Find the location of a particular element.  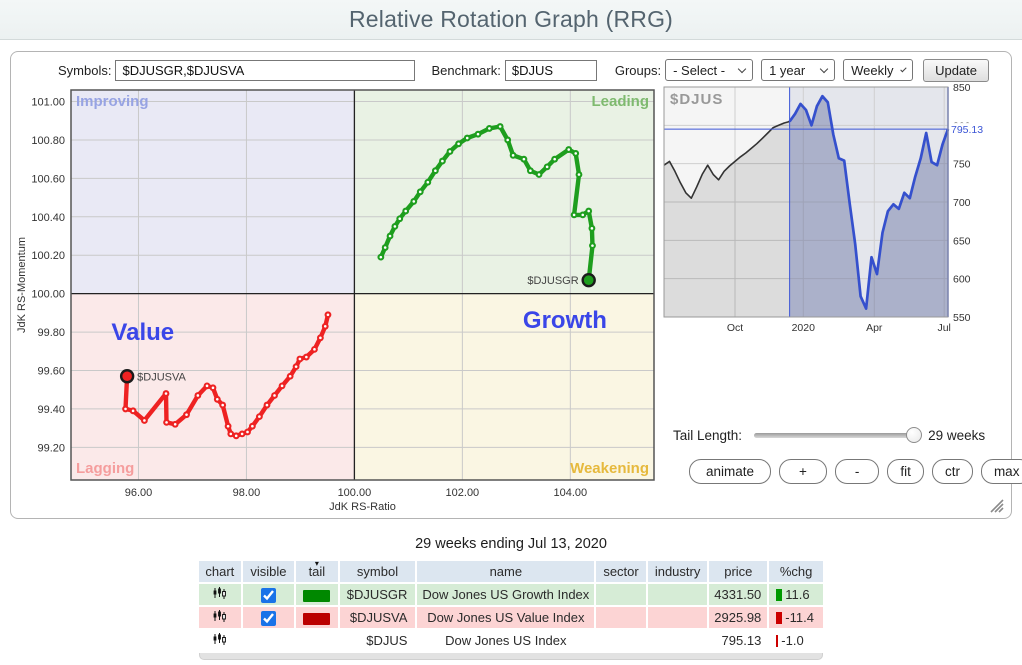

price-line-recent is located at coordinates (869, 202).